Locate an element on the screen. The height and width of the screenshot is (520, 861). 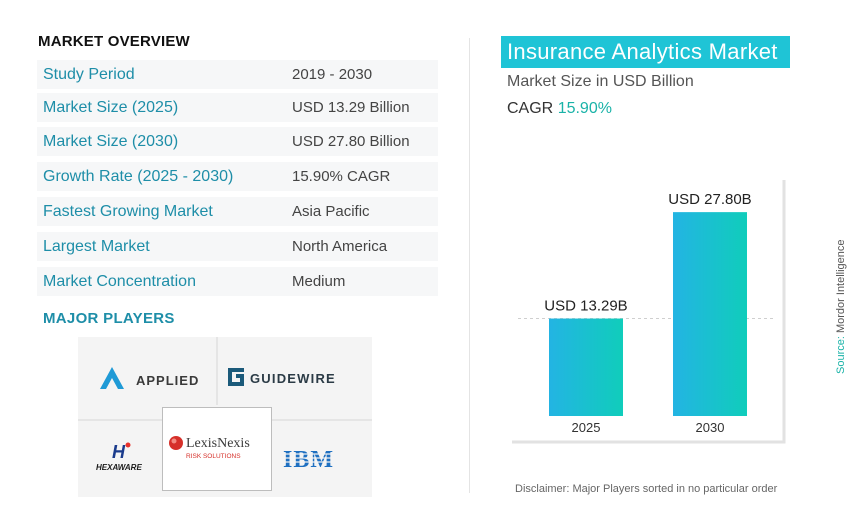
ibm-logo: IBM is located at coordinates (310, 459).